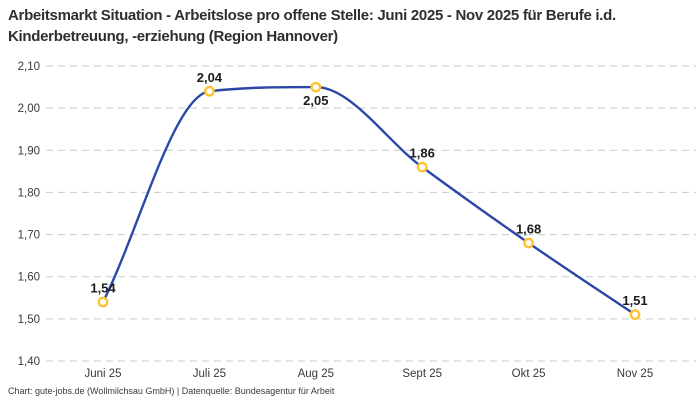 The width and height of the screenshot is (700, 400). Describe the element at coordinates (209, 374) in the screenshot. I see `x-axis-tick-label: Juli 25` at that location.